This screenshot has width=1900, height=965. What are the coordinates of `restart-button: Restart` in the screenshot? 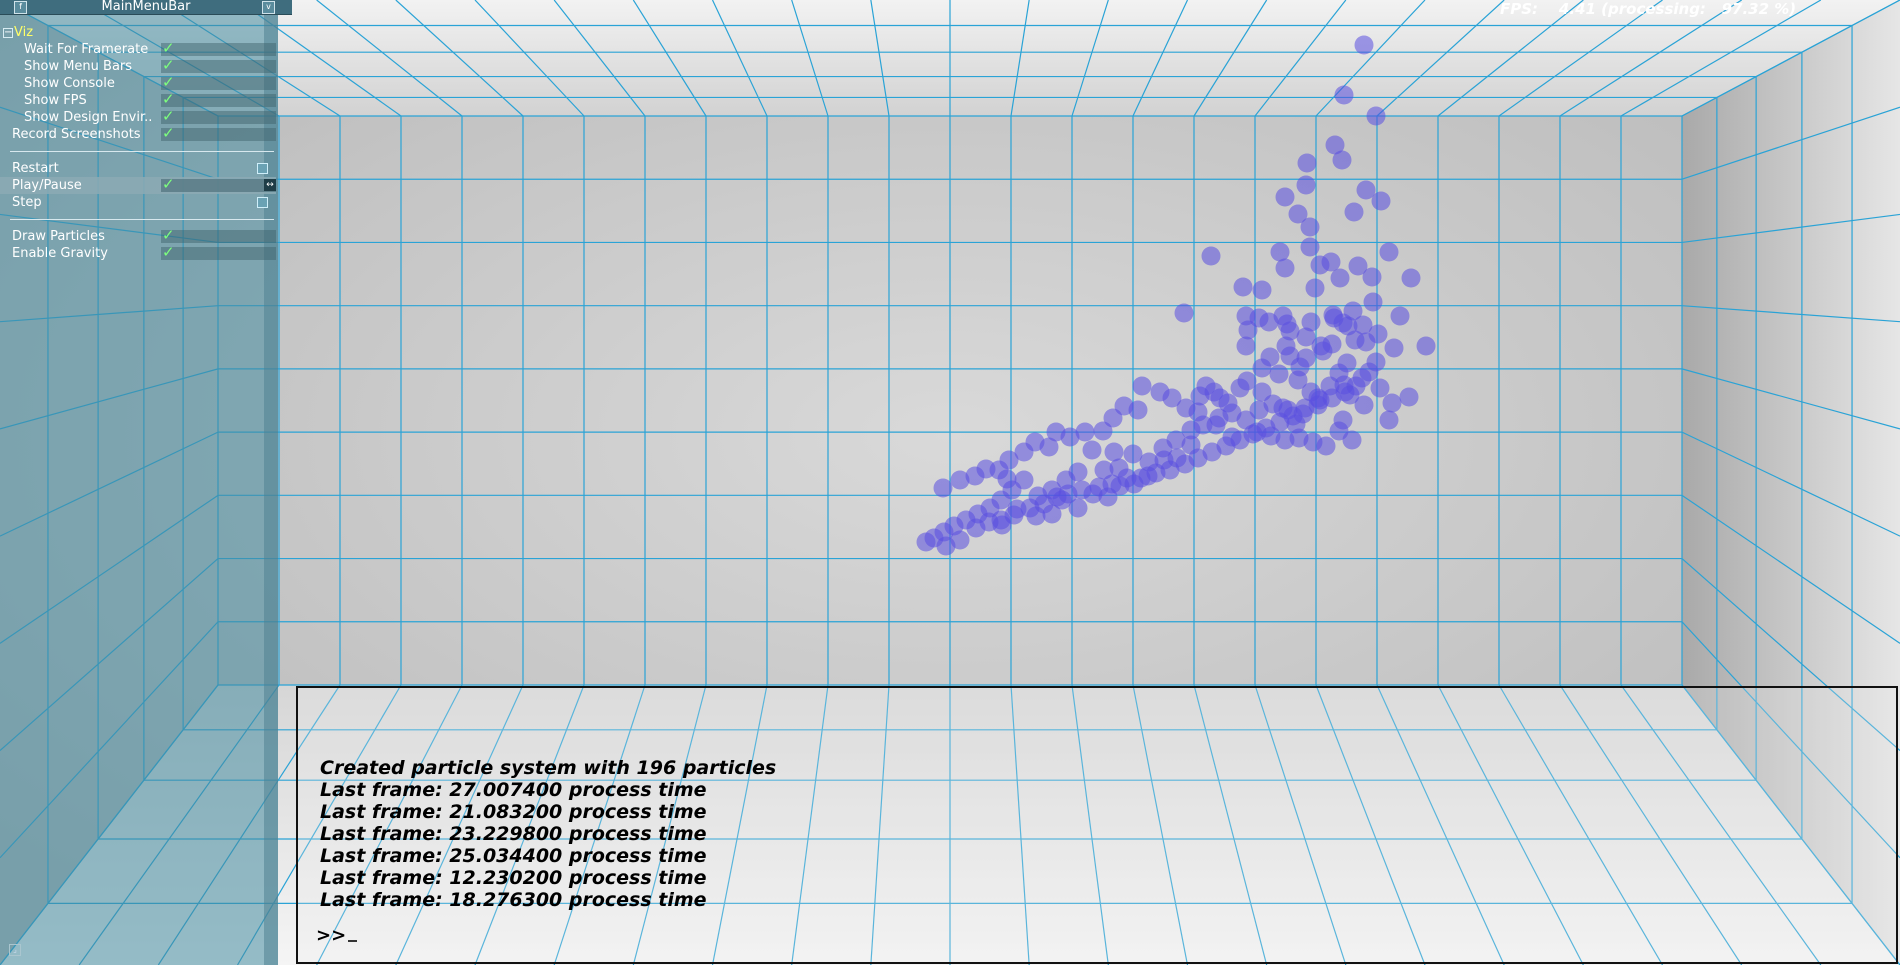 It's located at (138, 168).